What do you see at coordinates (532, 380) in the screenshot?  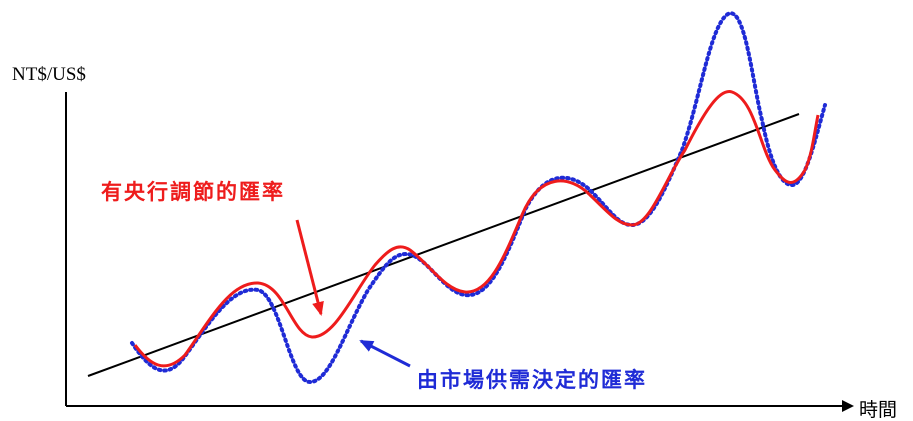 I see `market-rate-annotation: 由市場供需決定的匯率` at bounding box center [532, 380].